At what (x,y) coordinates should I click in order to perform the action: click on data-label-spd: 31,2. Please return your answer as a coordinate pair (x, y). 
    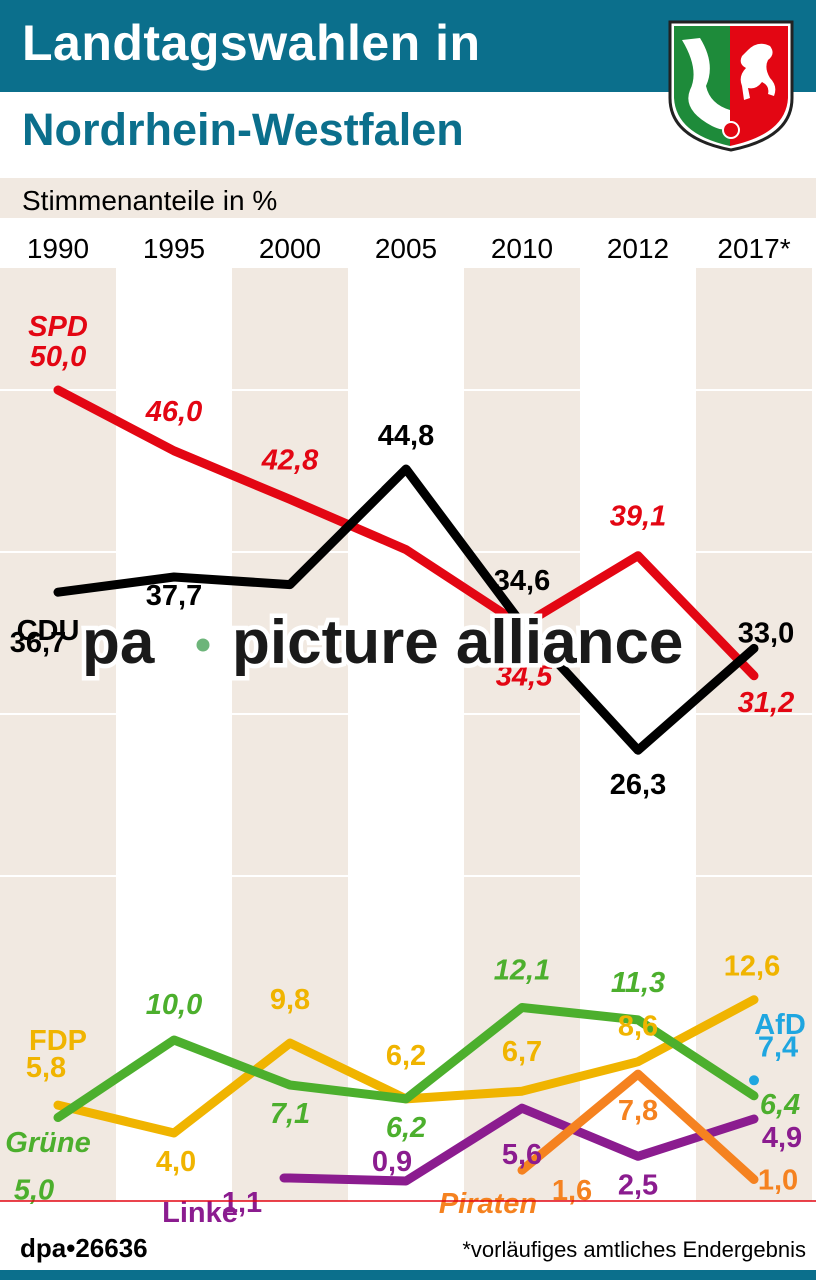
    Looking at the image, I should click on (766, 703).